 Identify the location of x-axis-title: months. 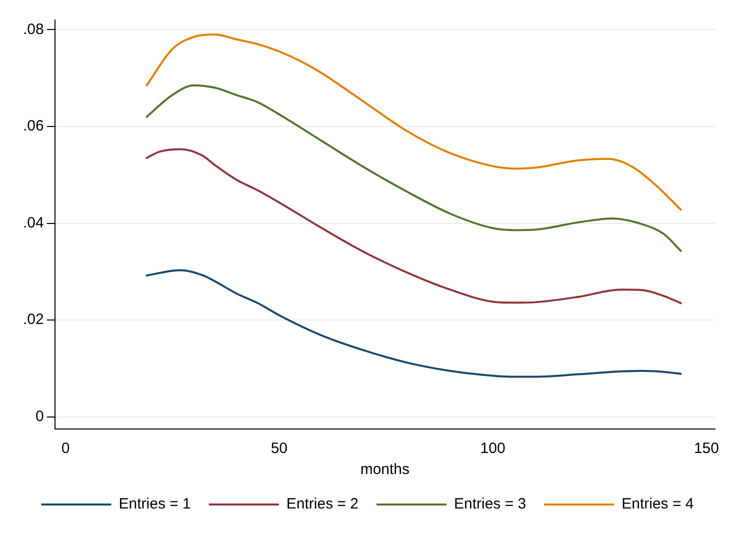
(385, 469).